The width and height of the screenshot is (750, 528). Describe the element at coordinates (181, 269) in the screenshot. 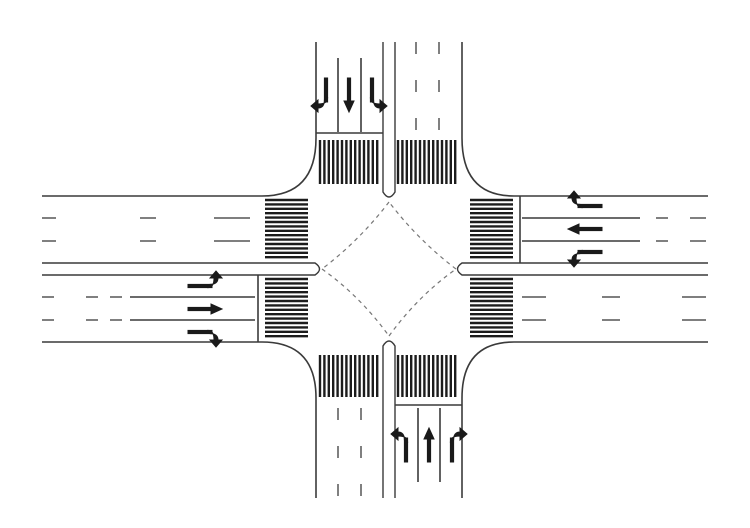

I see `west-median` at that location.